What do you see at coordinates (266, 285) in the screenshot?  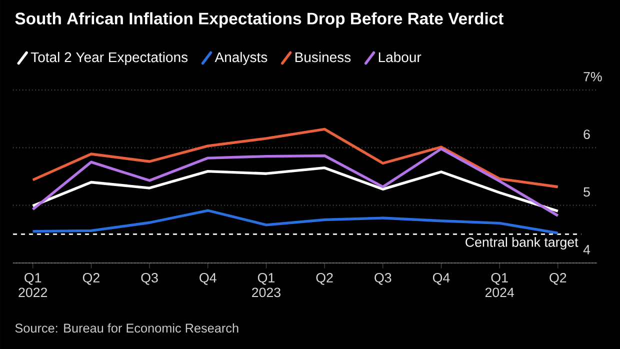 I see `x-tick-label: Q1 2023` at bounding box center [266, 285].